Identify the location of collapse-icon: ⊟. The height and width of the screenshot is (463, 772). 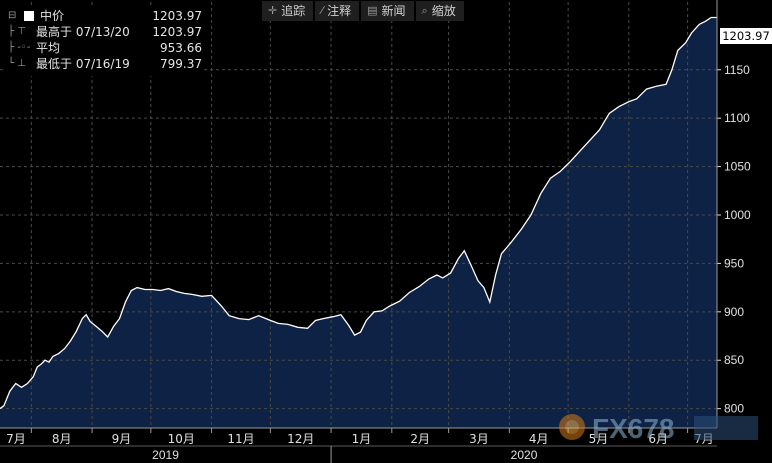
(12, 15).